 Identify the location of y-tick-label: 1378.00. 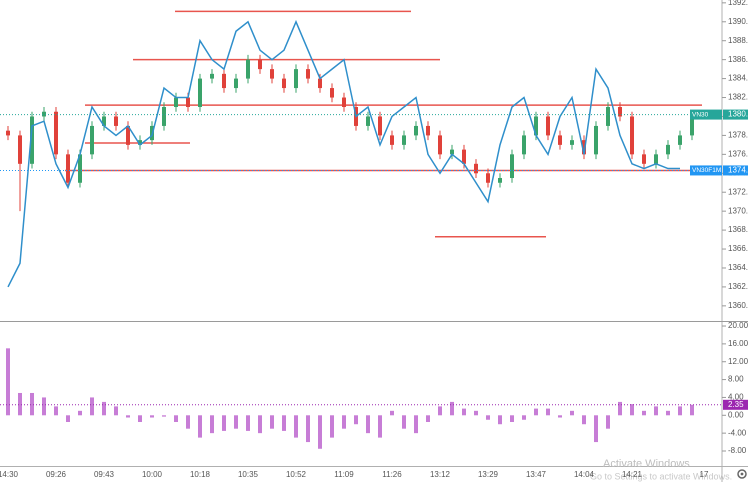
(738, 135).